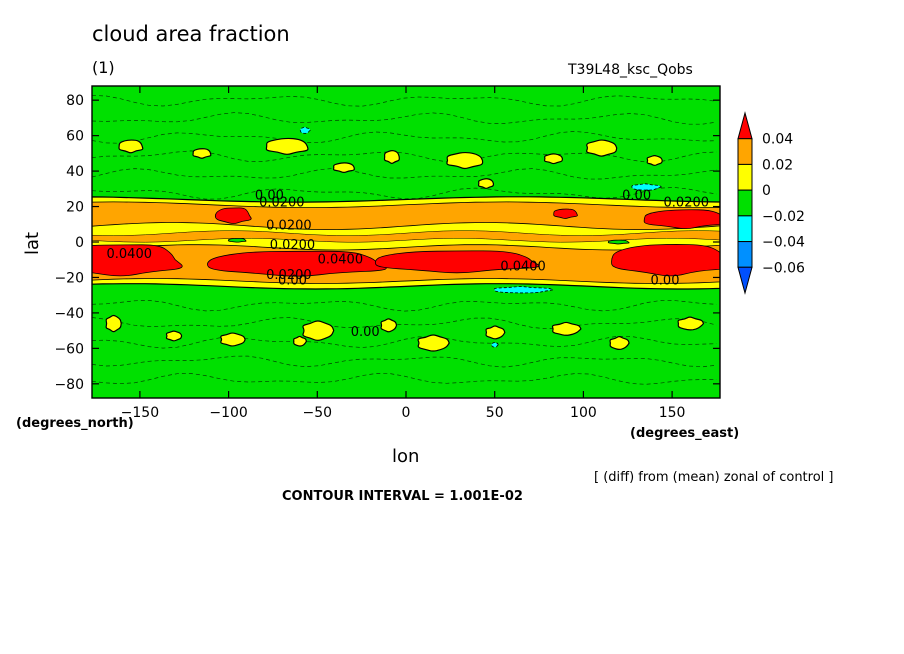  What do you see at coordinates (140, 413) in the screenshot?
I see `x-tick-label: −150` at bounding box center [140, 413].